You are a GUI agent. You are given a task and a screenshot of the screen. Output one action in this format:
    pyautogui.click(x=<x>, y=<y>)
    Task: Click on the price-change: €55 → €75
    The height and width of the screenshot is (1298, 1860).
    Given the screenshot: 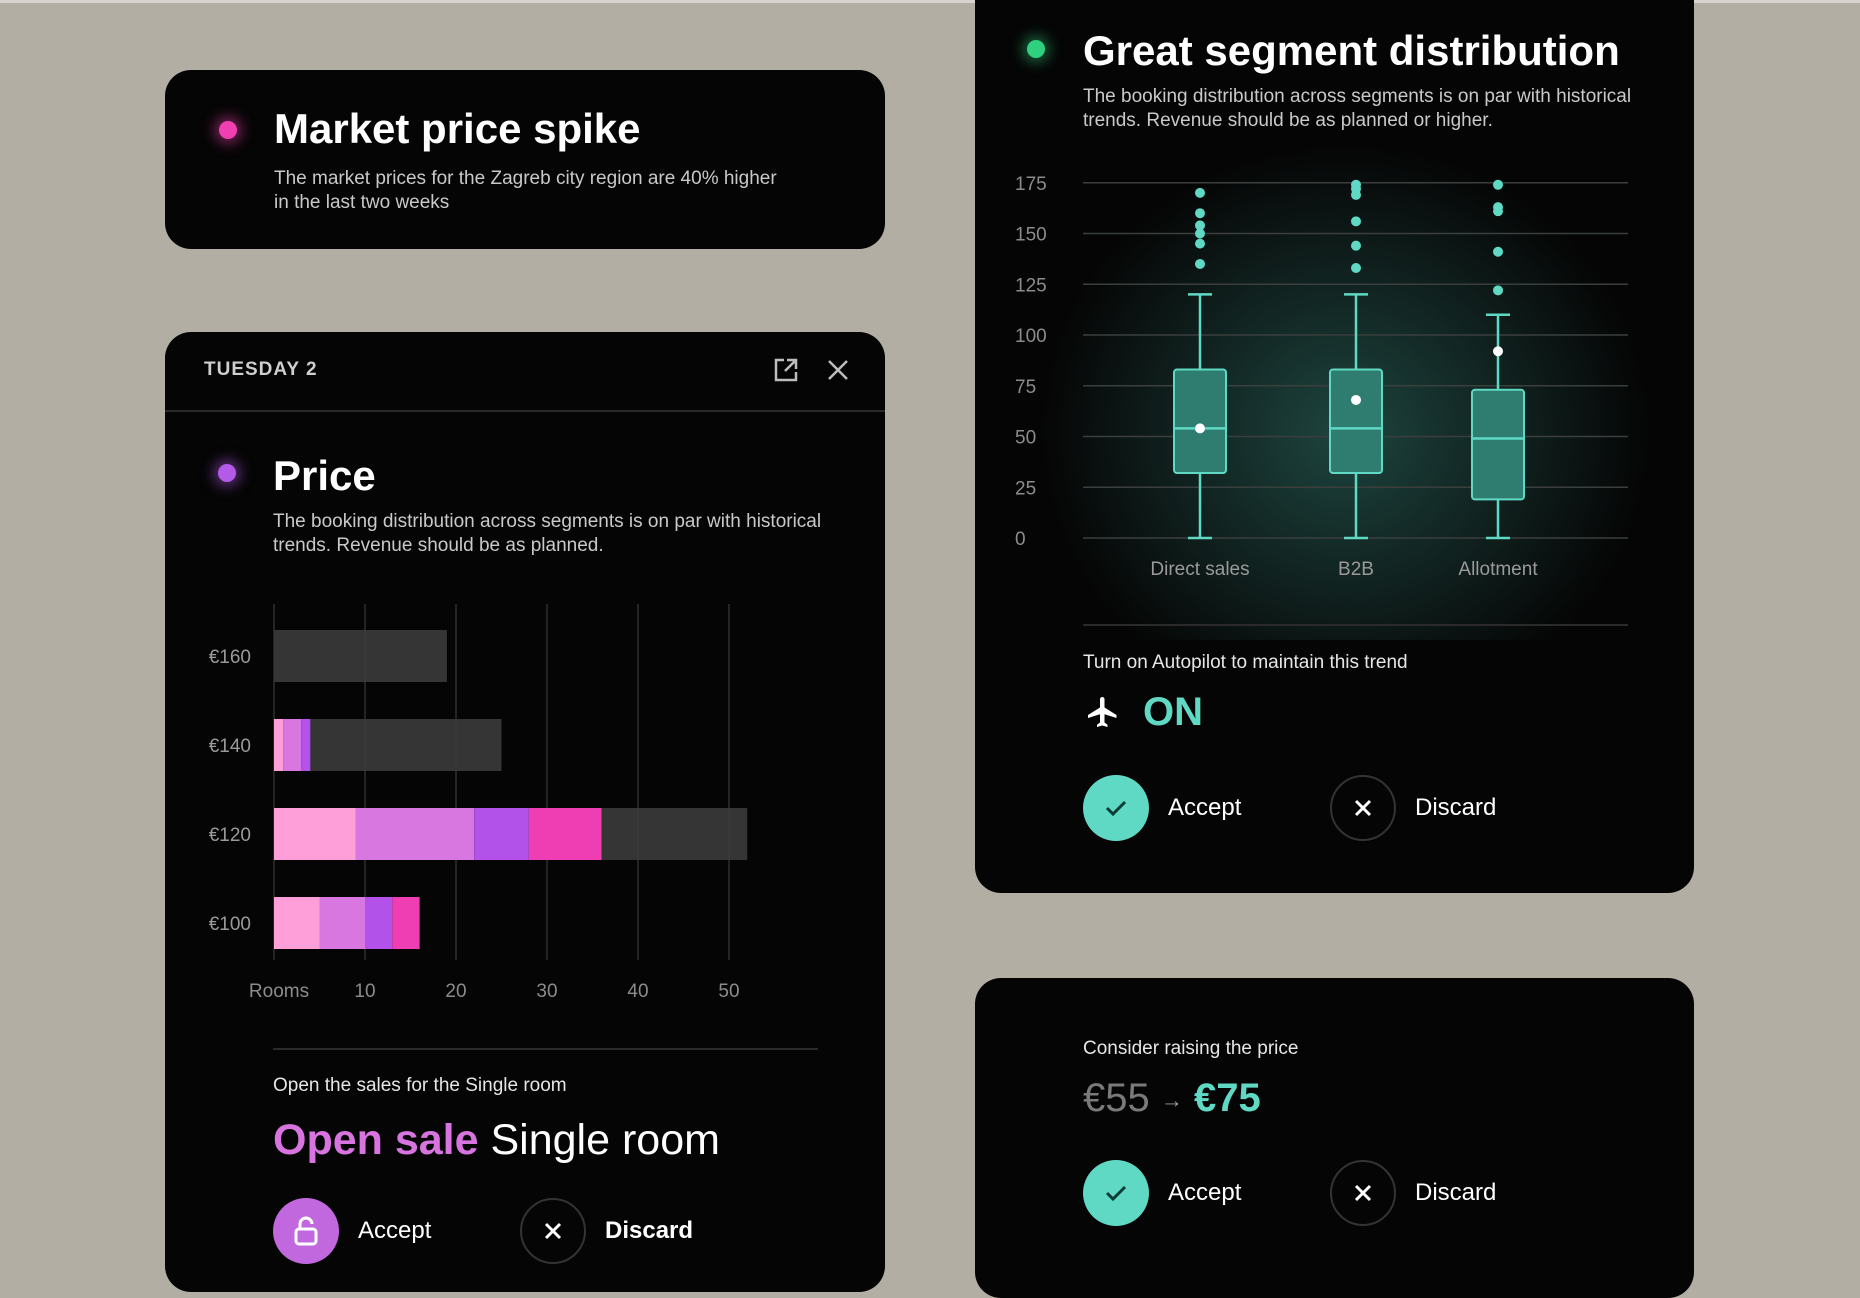 What is the action you would take?
    pyautogui.click(x=1172, y=1098)
    